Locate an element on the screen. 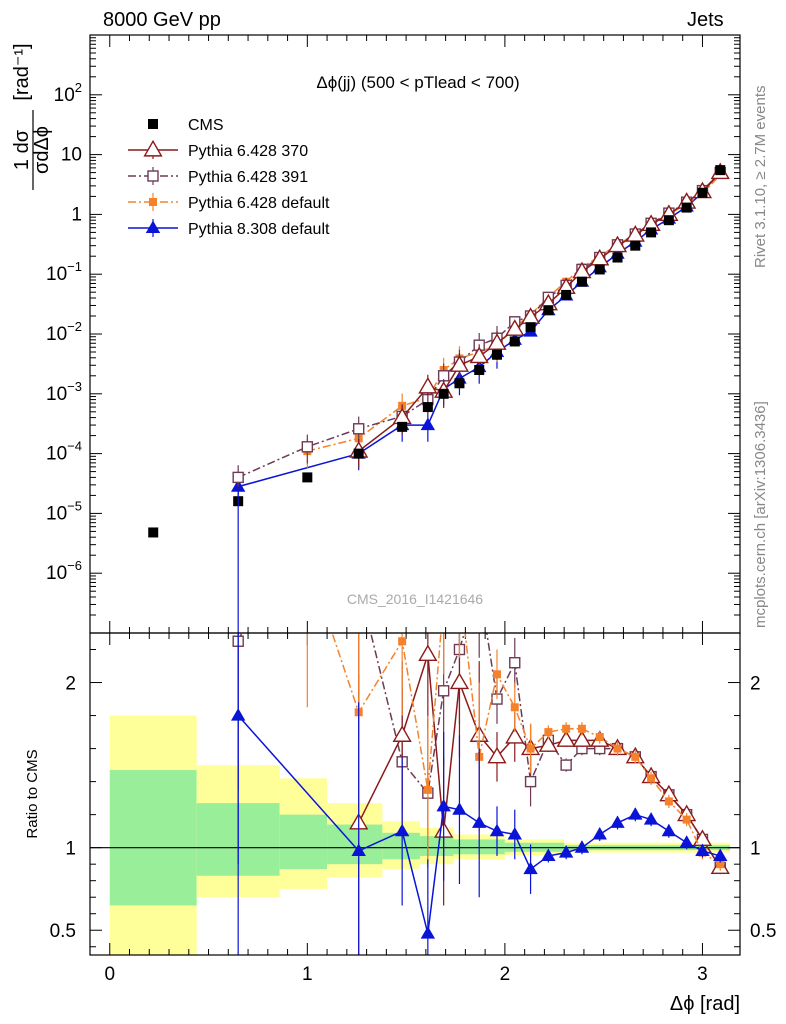 The width and height of the screenshot is (786, 1024). ratio-y-tick-label: 1 is located at coordinates (70, 849).